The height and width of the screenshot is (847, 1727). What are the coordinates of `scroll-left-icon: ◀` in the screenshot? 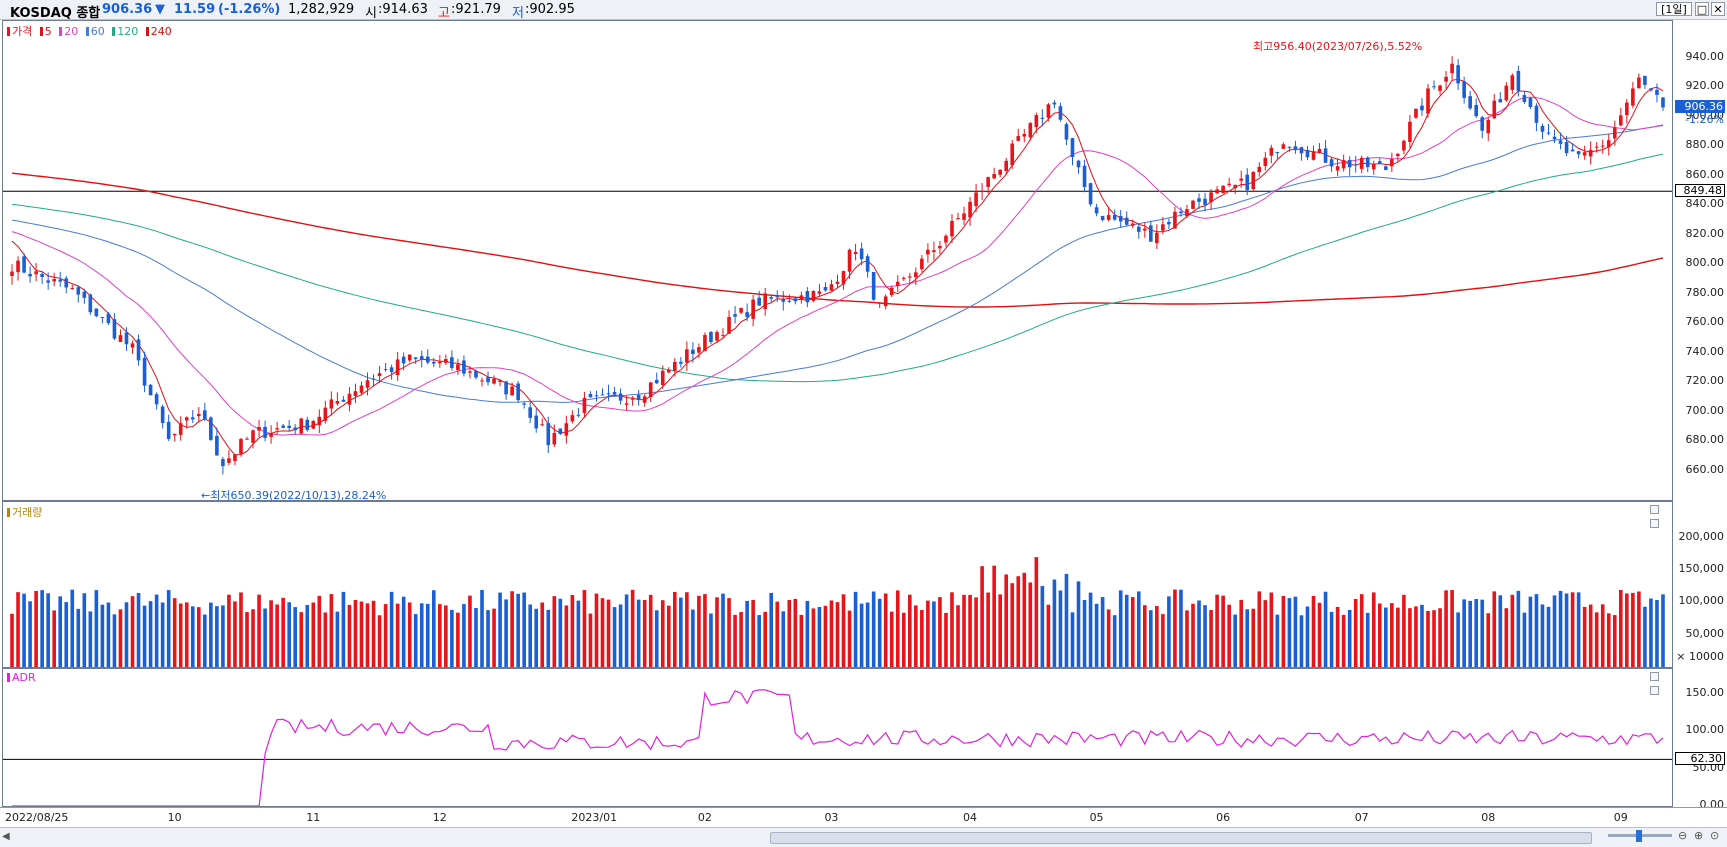 It's located at (6, 836).